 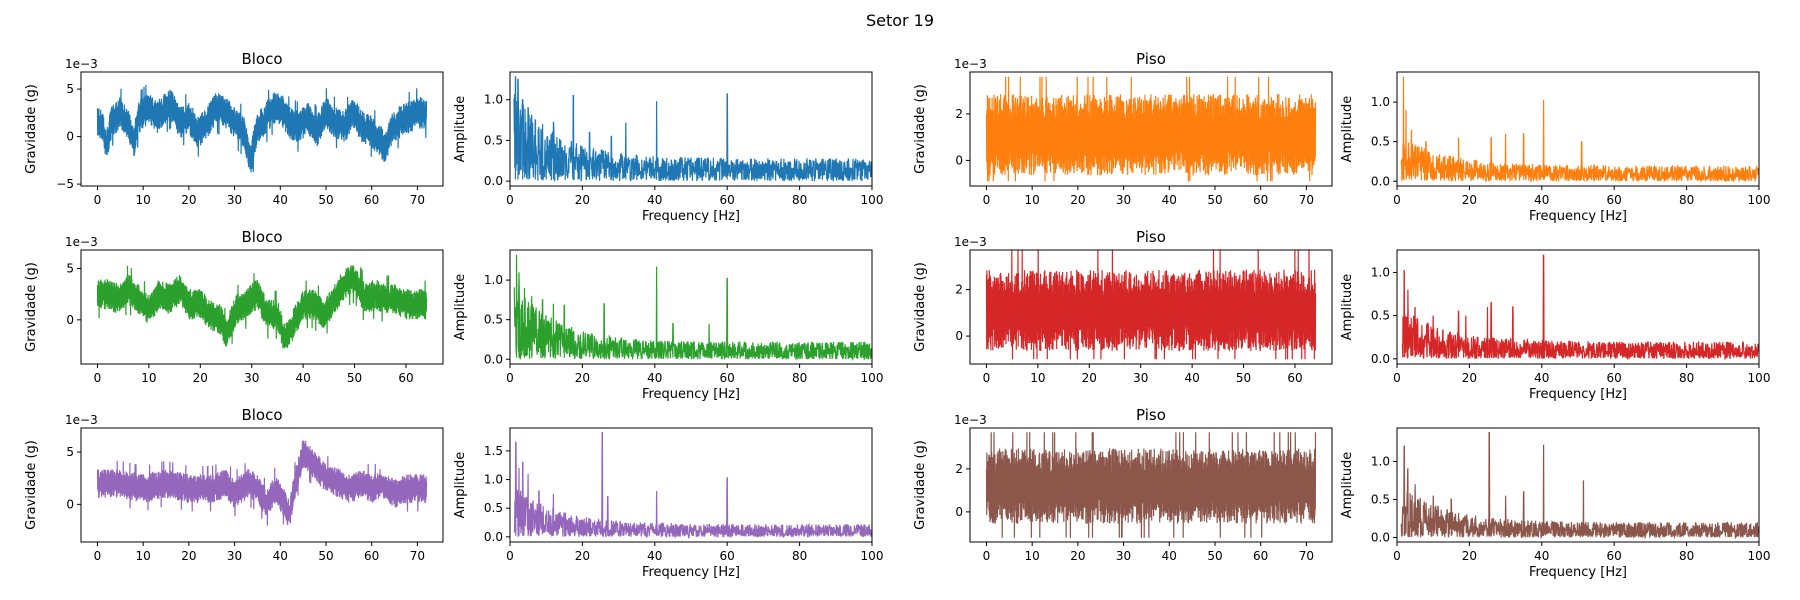 What do you see at coordinates (1380, 537) in the screenshot?
I see `y-tick-label: 0.0` at bounding box center [1380, 537].